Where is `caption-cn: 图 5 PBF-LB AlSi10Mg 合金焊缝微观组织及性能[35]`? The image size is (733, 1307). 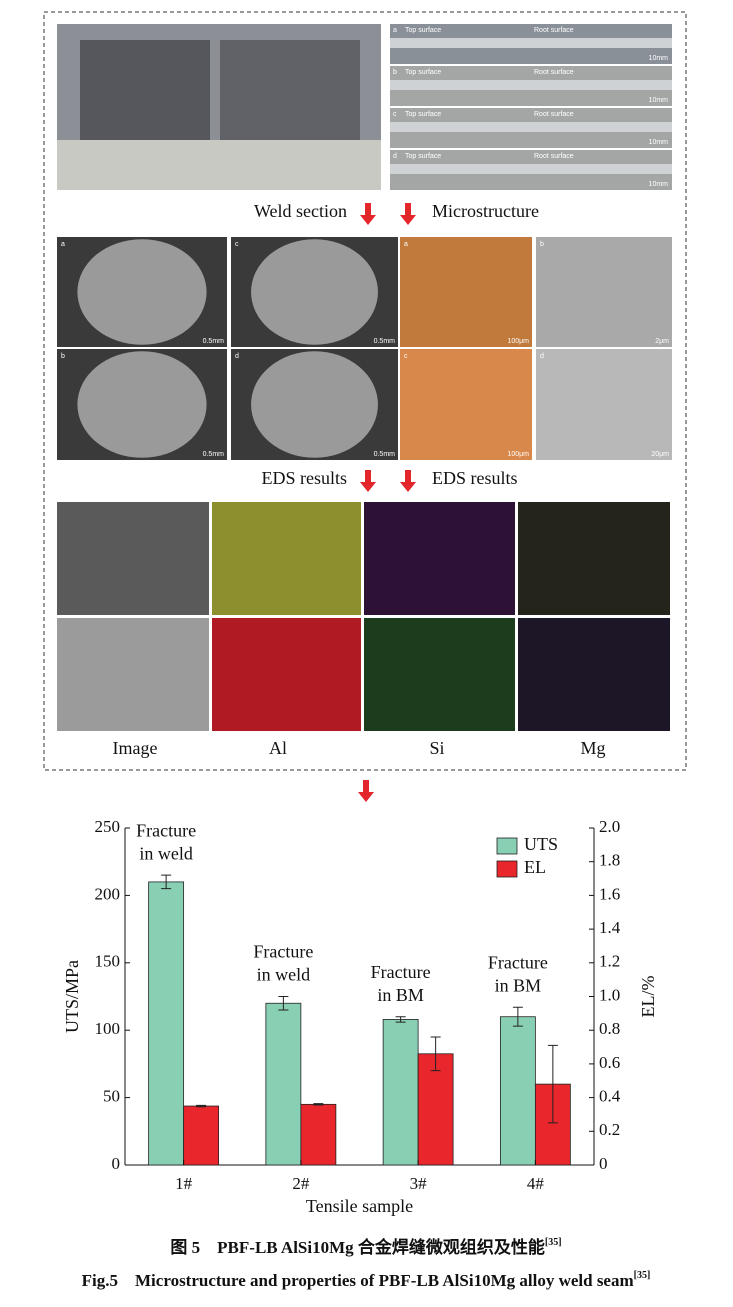
caption-cn: 图 5 PBF-LB AlSi10Mg 合金焊缝微观组织及性能[35] is located at coordinates (365, 1247).